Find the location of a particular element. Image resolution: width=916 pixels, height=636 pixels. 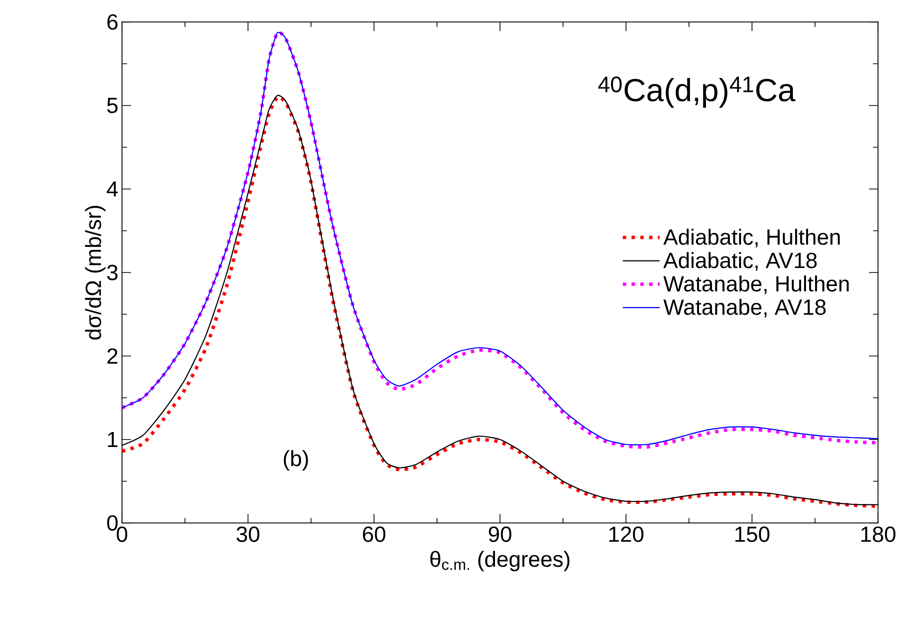

legend-label: Watanabe, AV18 is located at coordinates (744, 308).